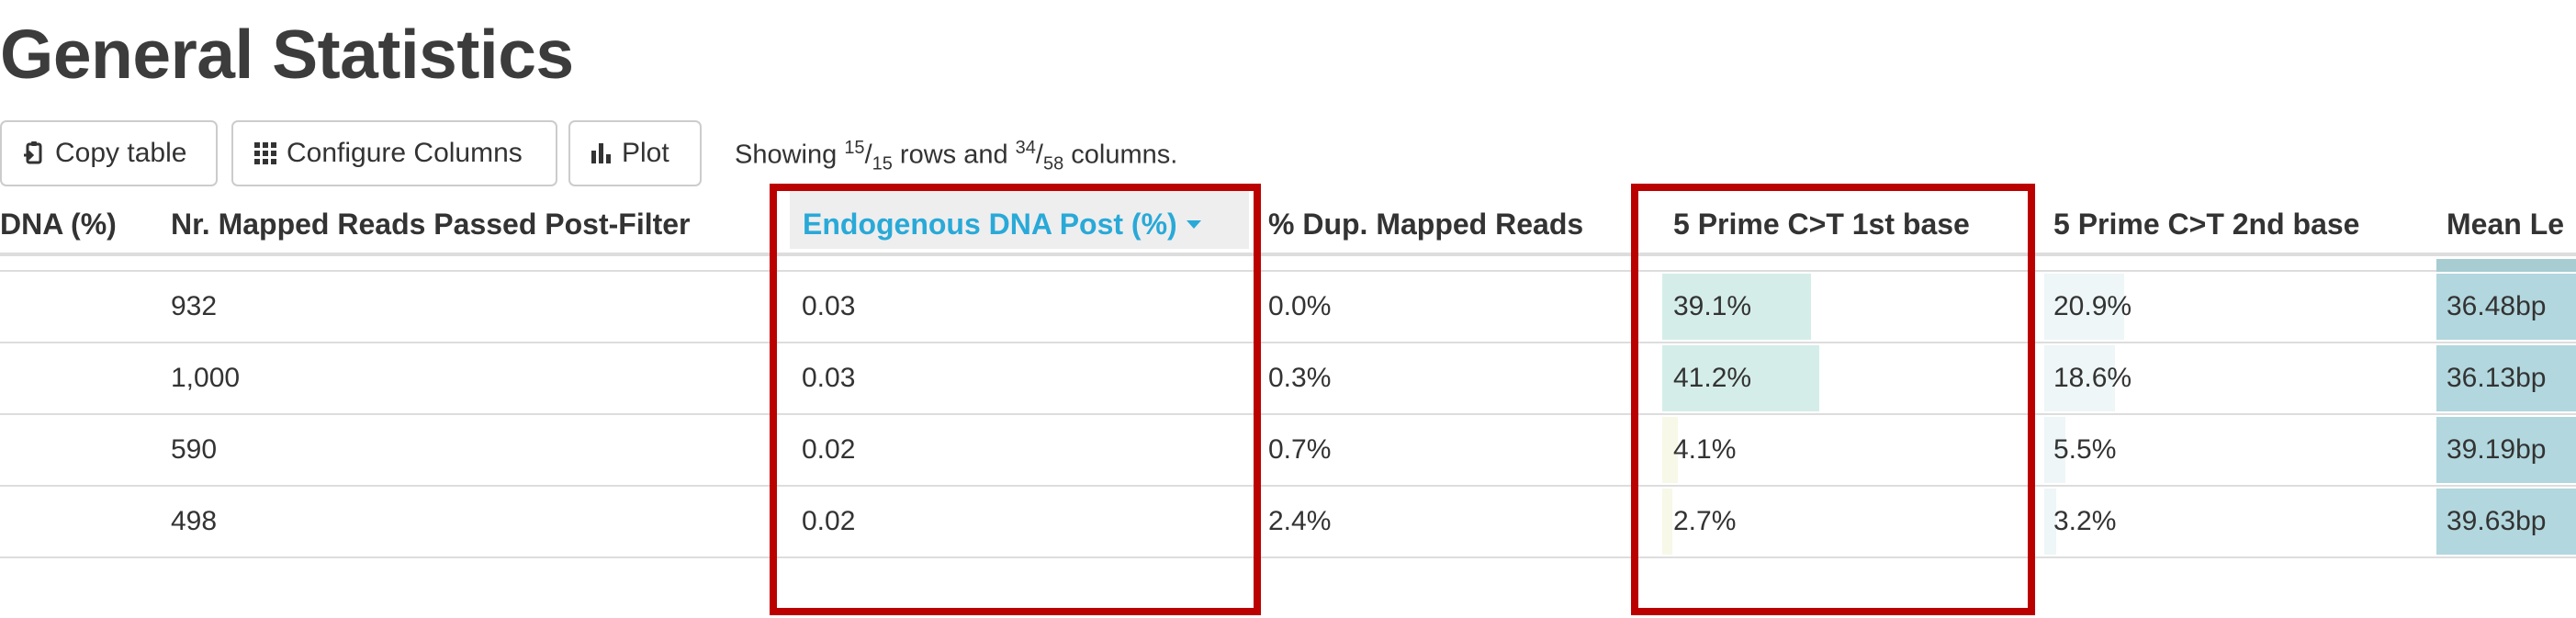 The height and width of the screenshot is (618, 2576). Describe the element at coordinates (1712, 306) in the screenshot. I see `table-cell: 39.1%` at that location.